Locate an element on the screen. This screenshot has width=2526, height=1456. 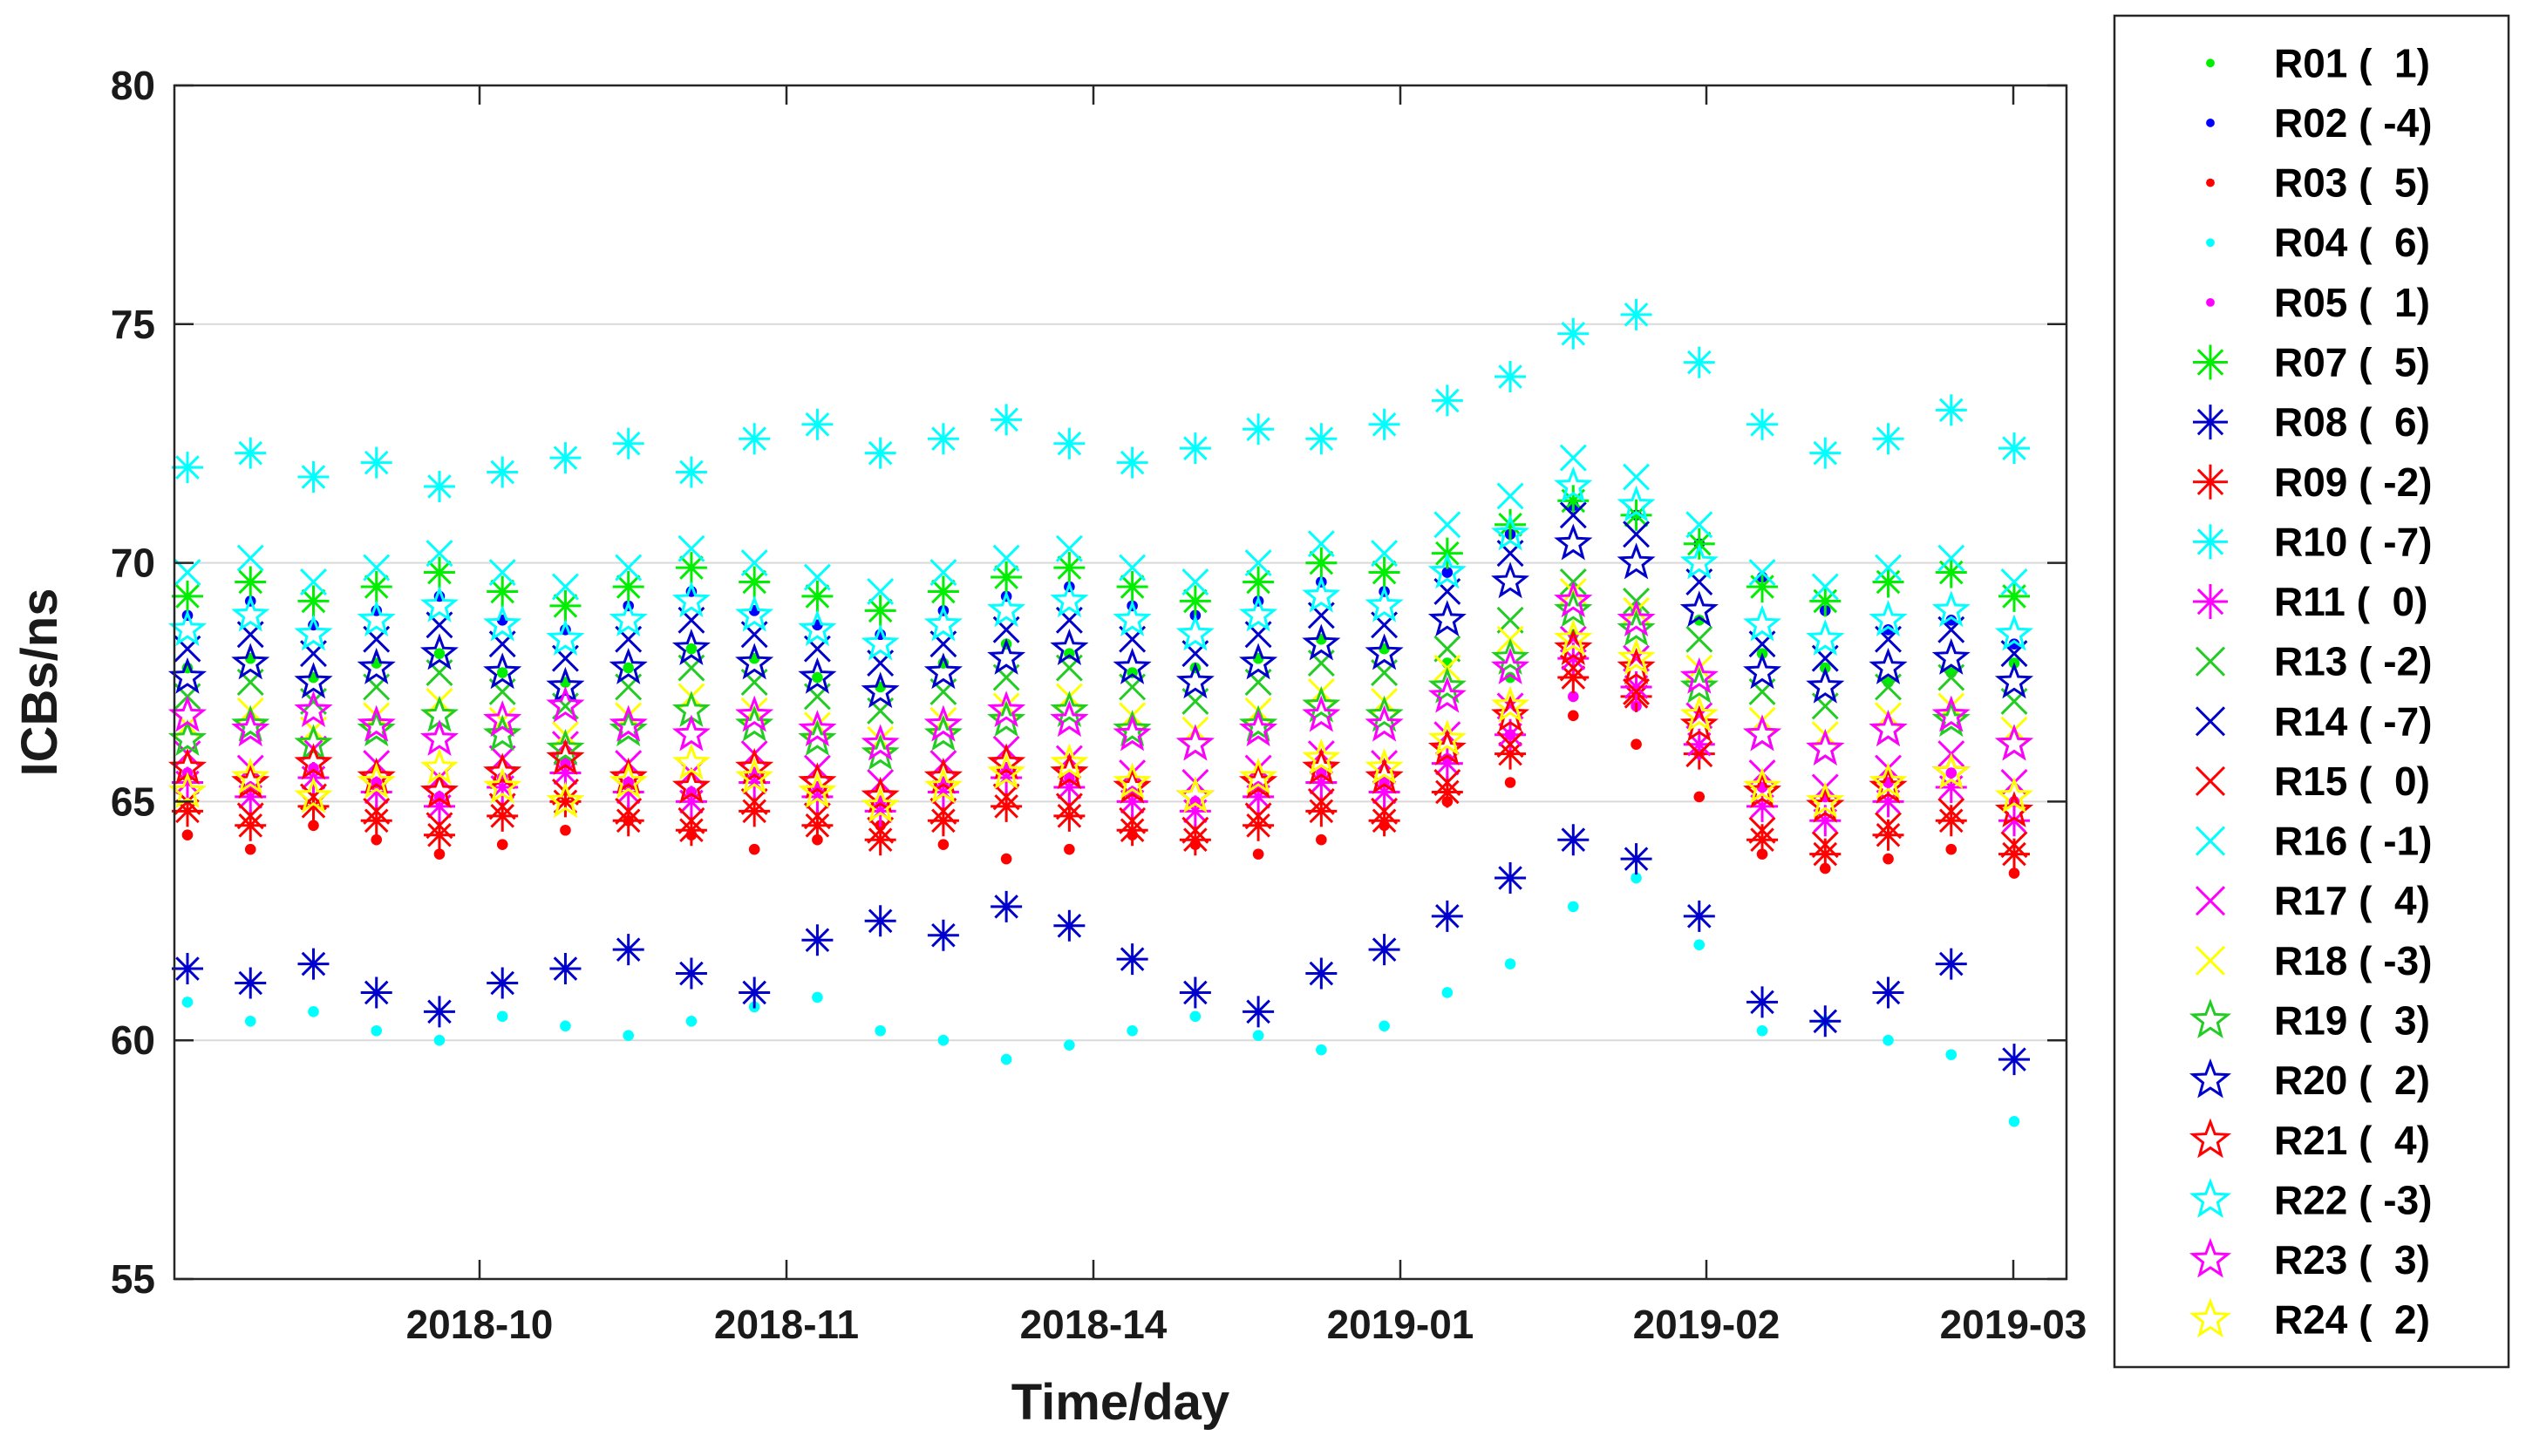
legend-item: R16 ( -1) is located at coordinates (2314, 841).